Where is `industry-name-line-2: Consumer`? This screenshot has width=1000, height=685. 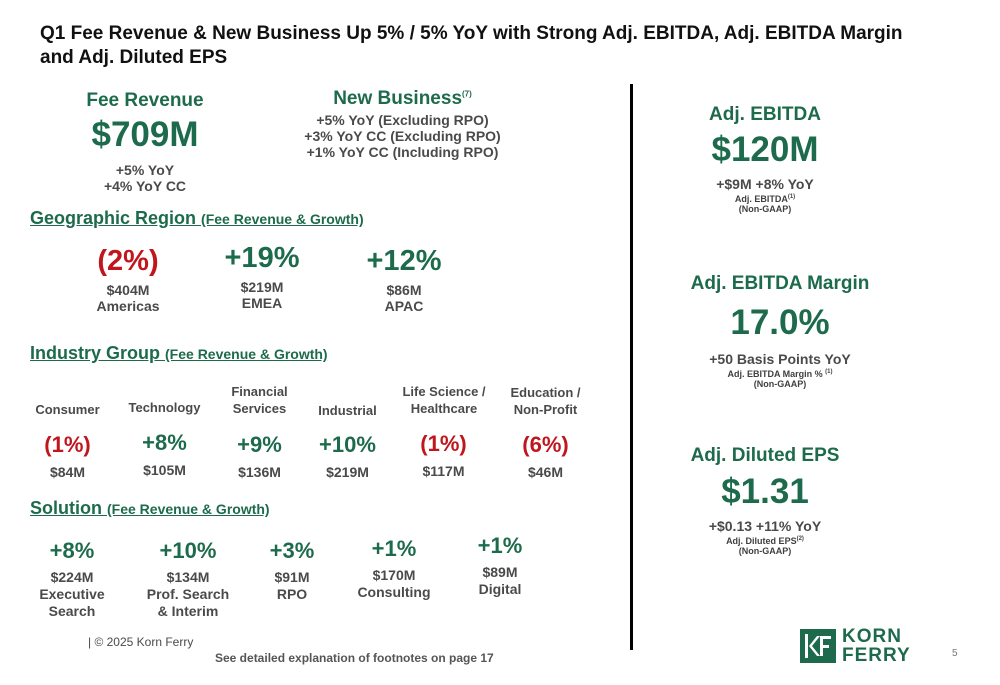
industry-name-line-2: Consumer is located at coordinates (67, 409).